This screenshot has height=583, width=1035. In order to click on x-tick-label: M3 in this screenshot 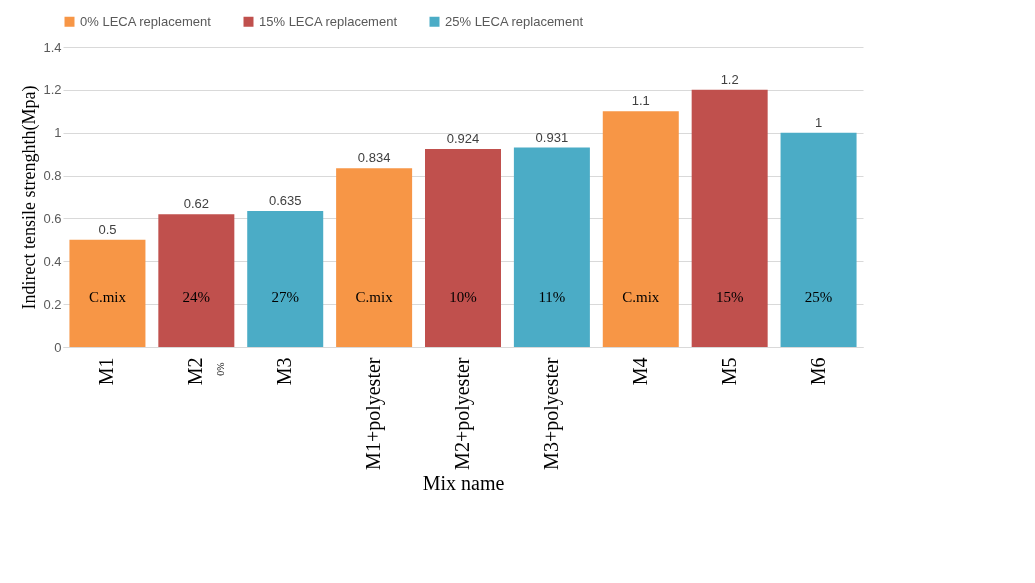, I will do `click(284, 371)`.